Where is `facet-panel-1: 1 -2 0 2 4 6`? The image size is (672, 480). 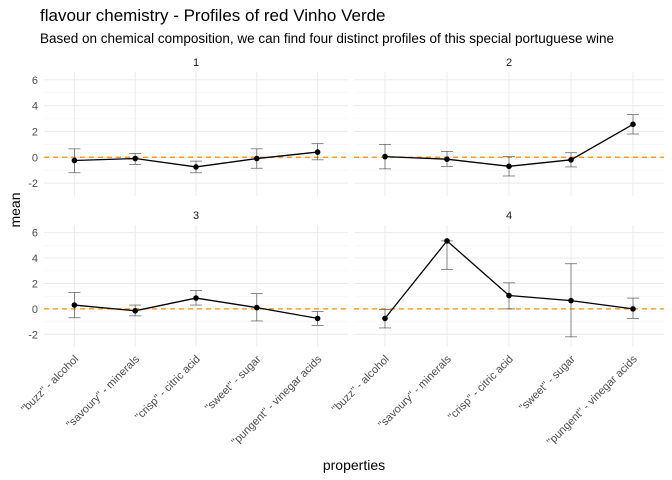 facet-panel-1: 1 -2 0 2 4 6 is located at coordinates (188, 126).